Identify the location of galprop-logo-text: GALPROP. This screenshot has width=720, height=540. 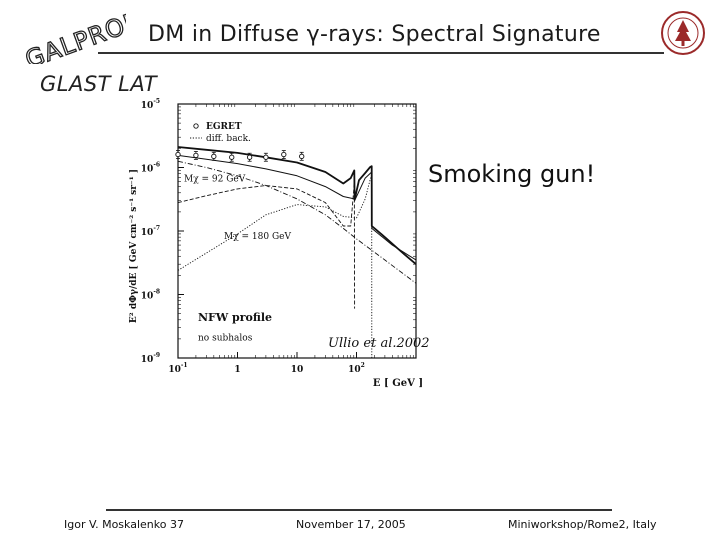
(74, 35).